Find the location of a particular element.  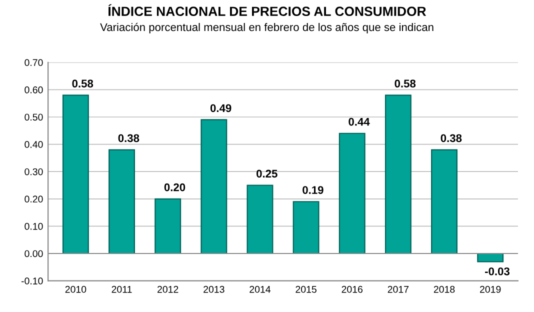

y-tick-label: 0.20 is located at coordinates (33, 199).